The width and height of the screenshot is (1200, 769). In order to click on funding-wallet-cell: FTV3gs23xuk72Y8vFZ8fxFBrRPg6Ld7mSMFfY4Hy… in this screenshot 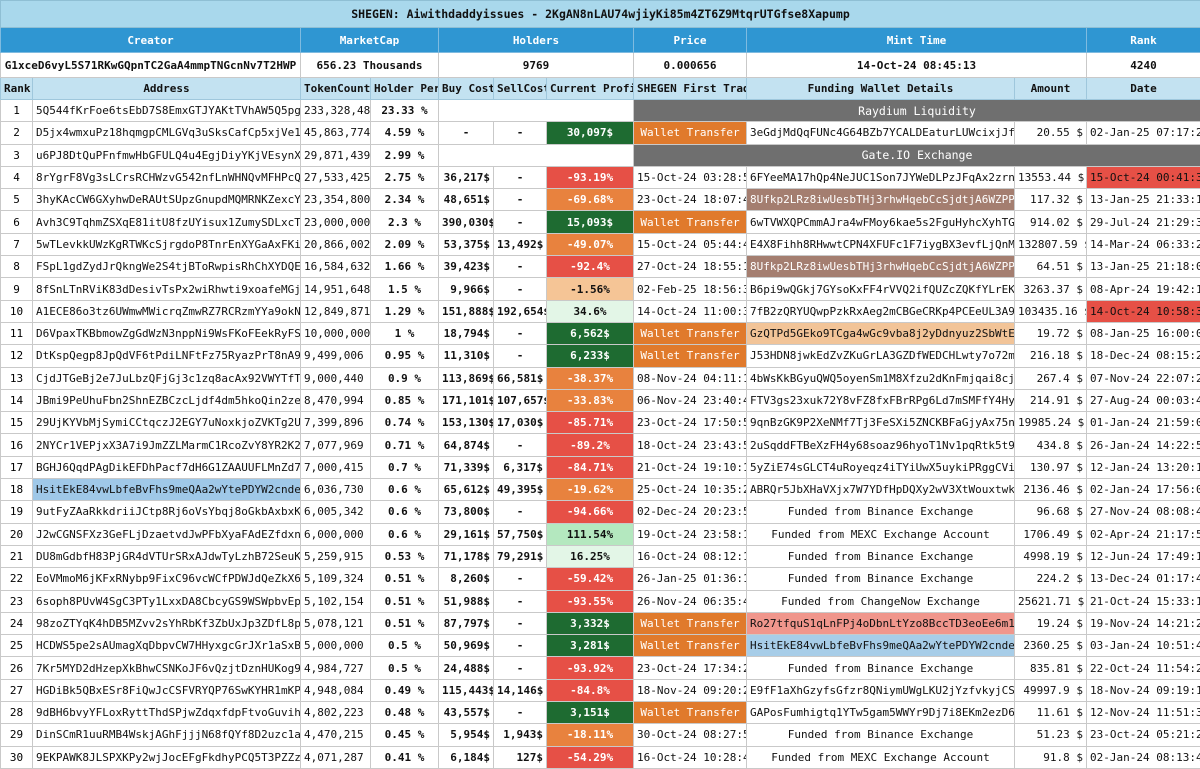, I will do `click(881, 400)`.